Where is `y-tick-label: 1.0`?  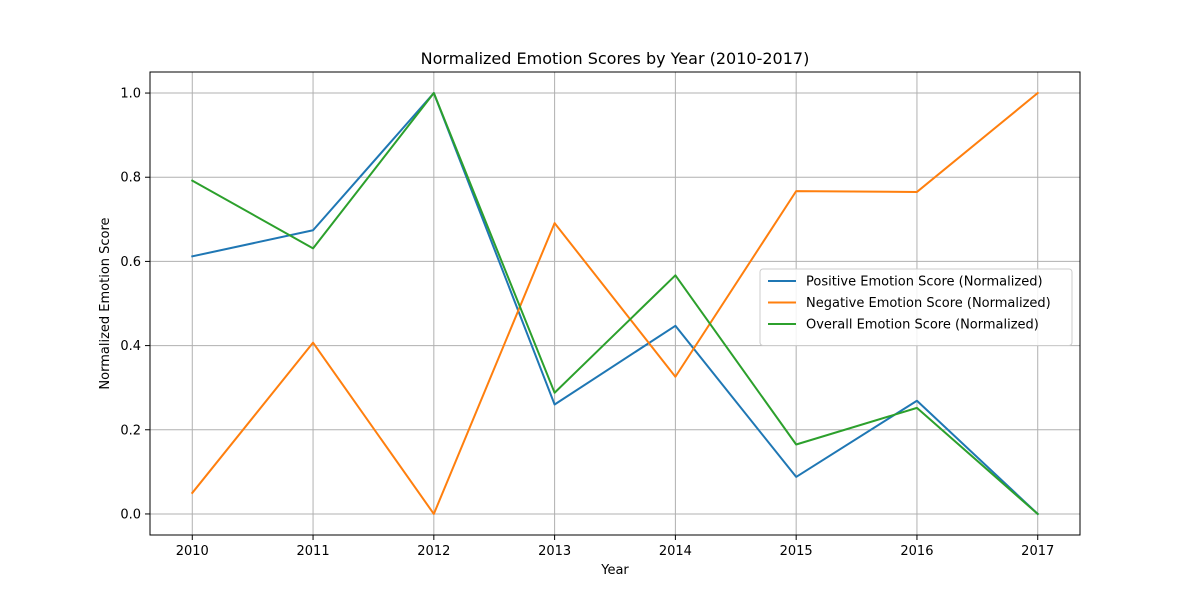
y-tick-label: 1.0 is located at coordinates (130, 94).